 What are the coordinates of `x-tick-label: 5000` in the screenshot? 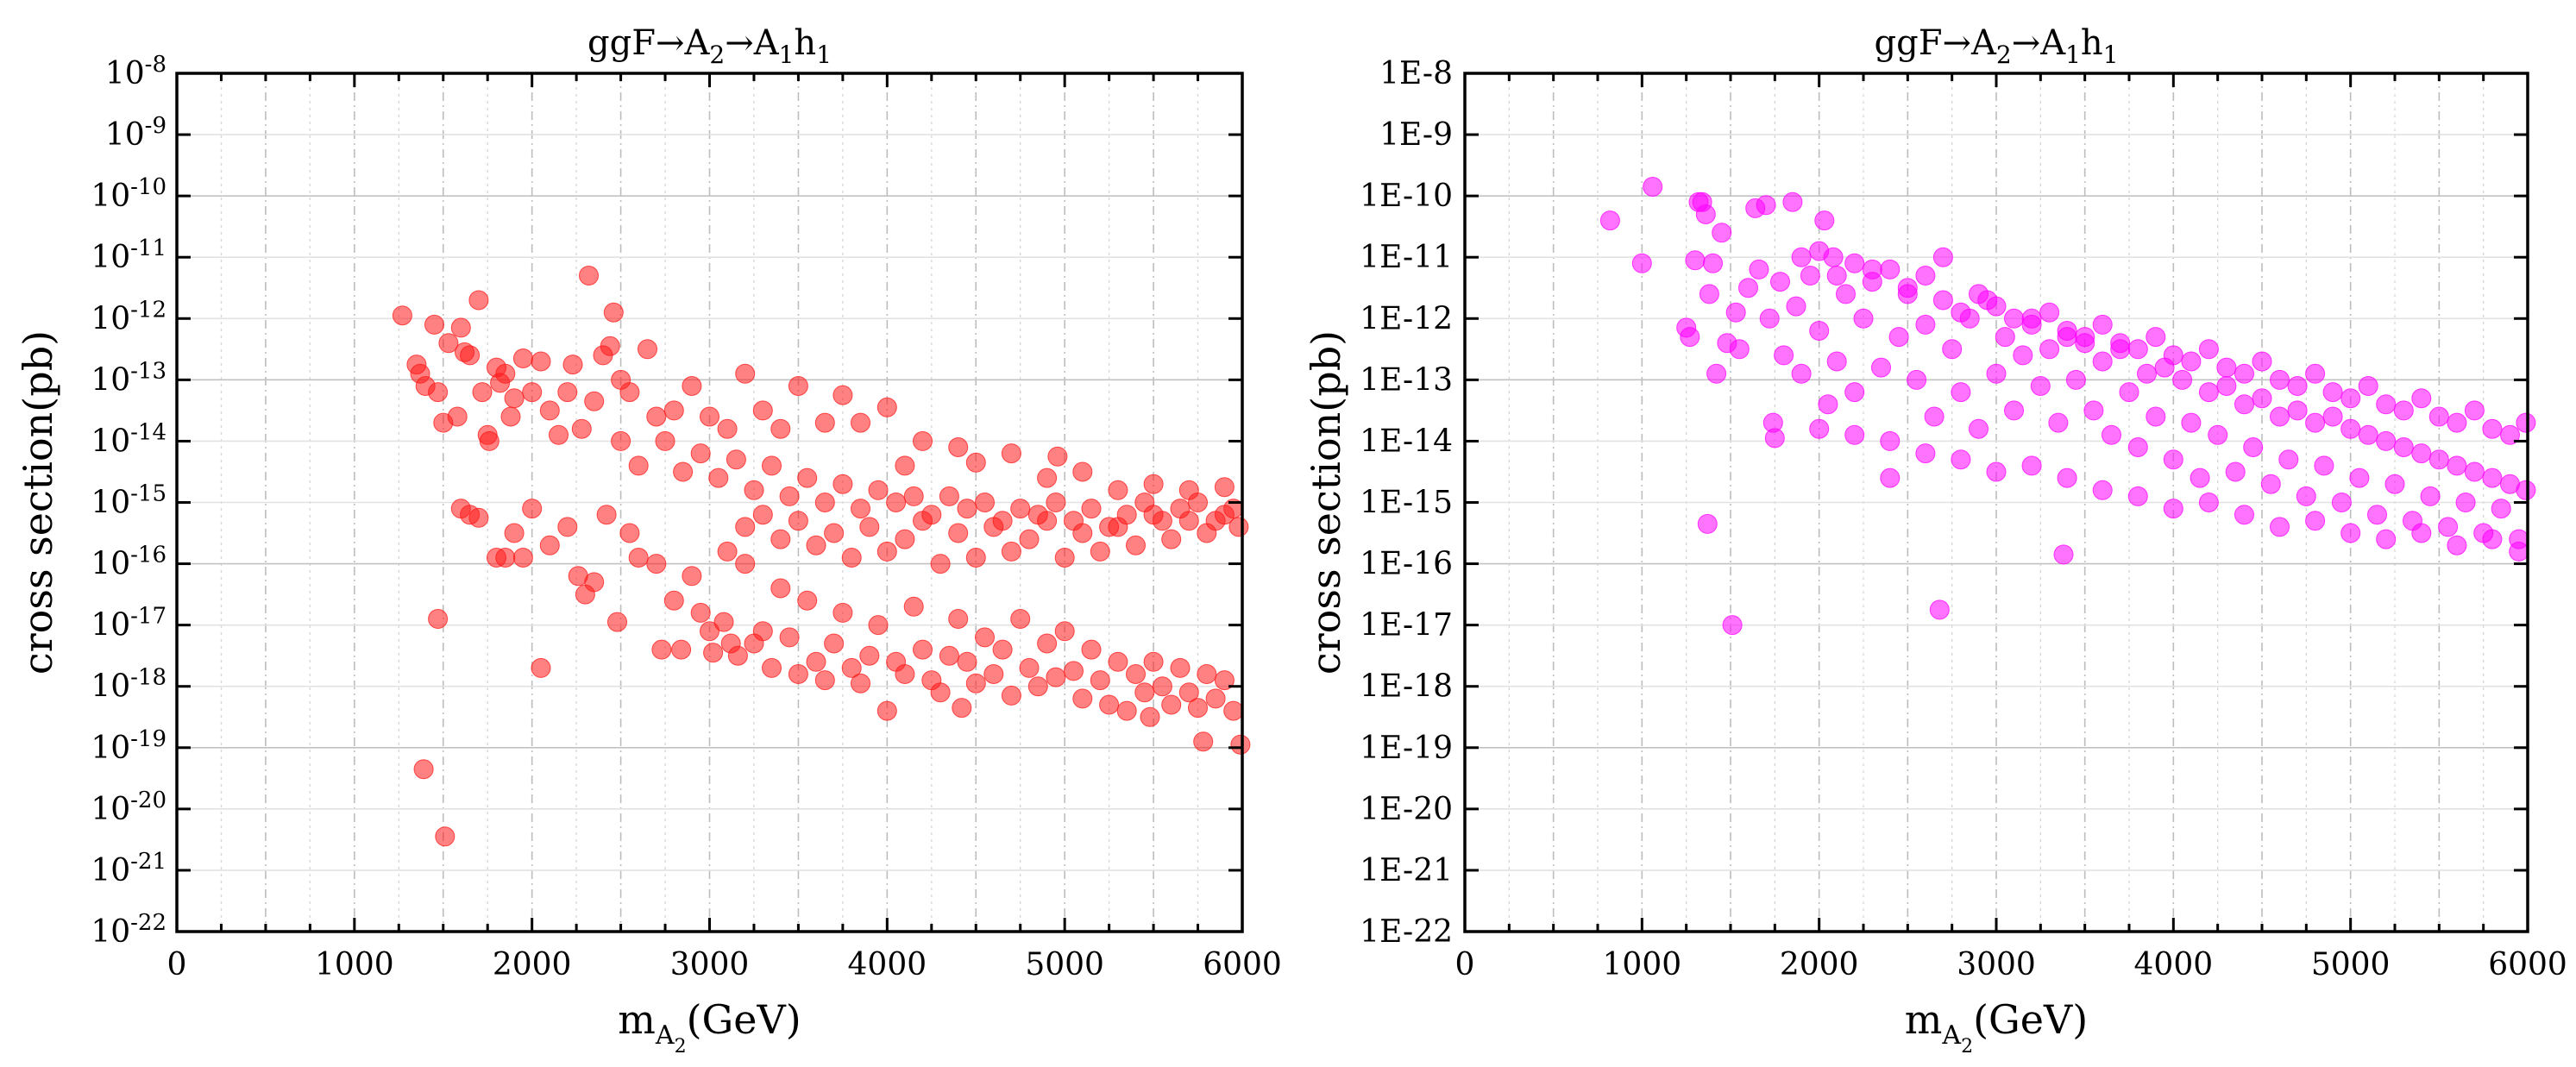 It's located at (2351, 964).